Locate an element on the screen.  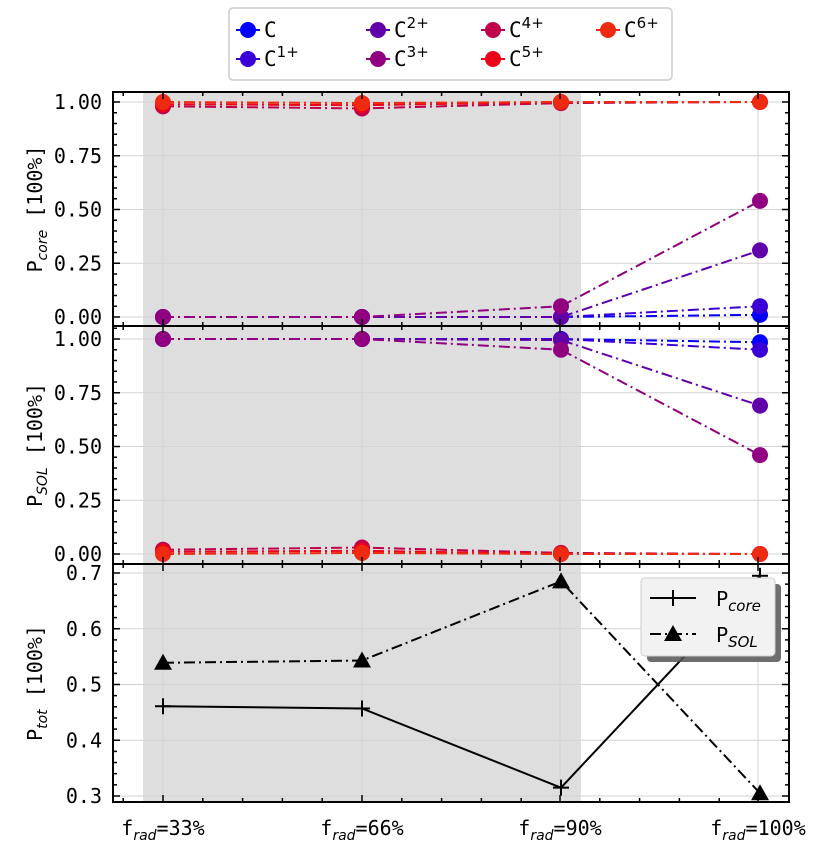
bottom-legend: Pcore PSOL is located at coordinates (710, 619).